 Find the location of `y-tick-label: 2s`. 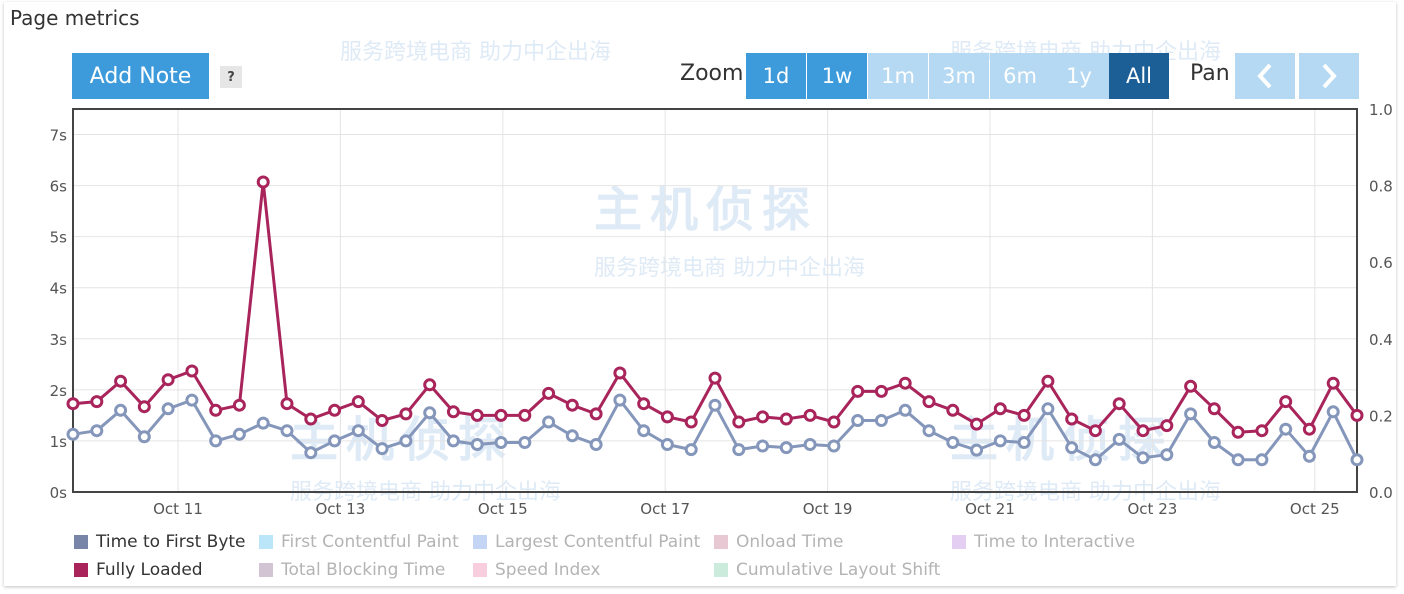

y-tick-label: 2s is located at coordinates (59, 391).